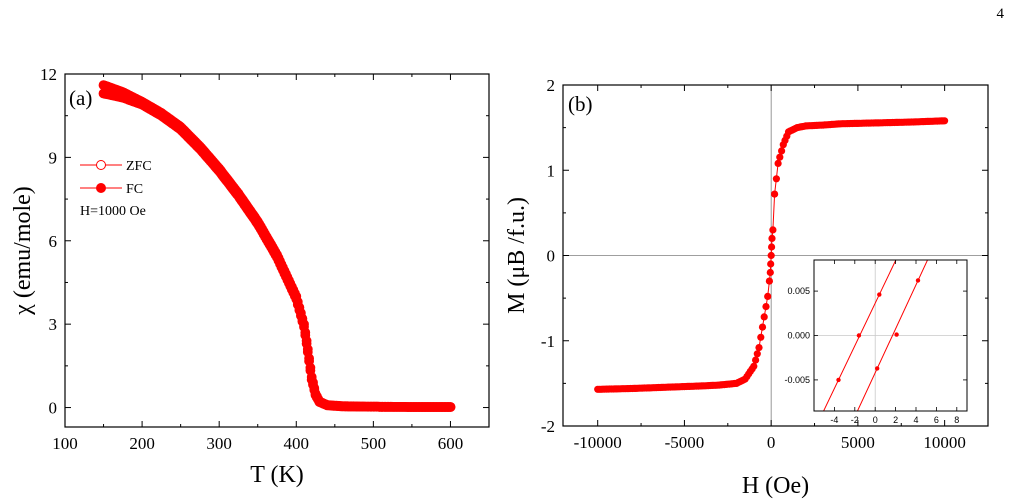 The width and height of the screenshot is (1016, 504). What do you see at coordinates (48, 74) in the screenshot?
I see `y-tick-label: 12` at bounding box center [48, 74].